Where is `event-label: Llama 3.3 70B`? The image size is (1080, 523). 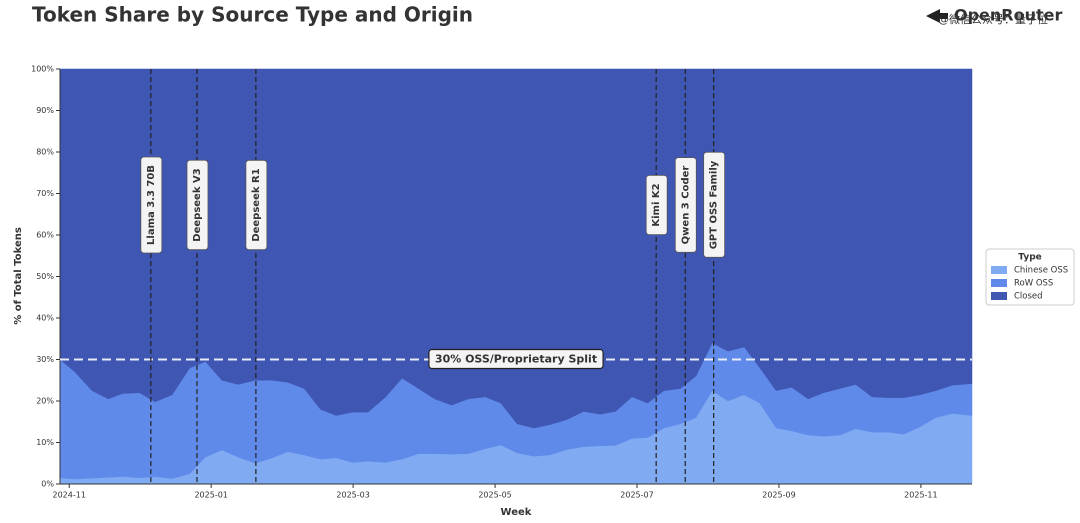
event-label: Llama 3.3 70B is located at coordinates (151, 205).